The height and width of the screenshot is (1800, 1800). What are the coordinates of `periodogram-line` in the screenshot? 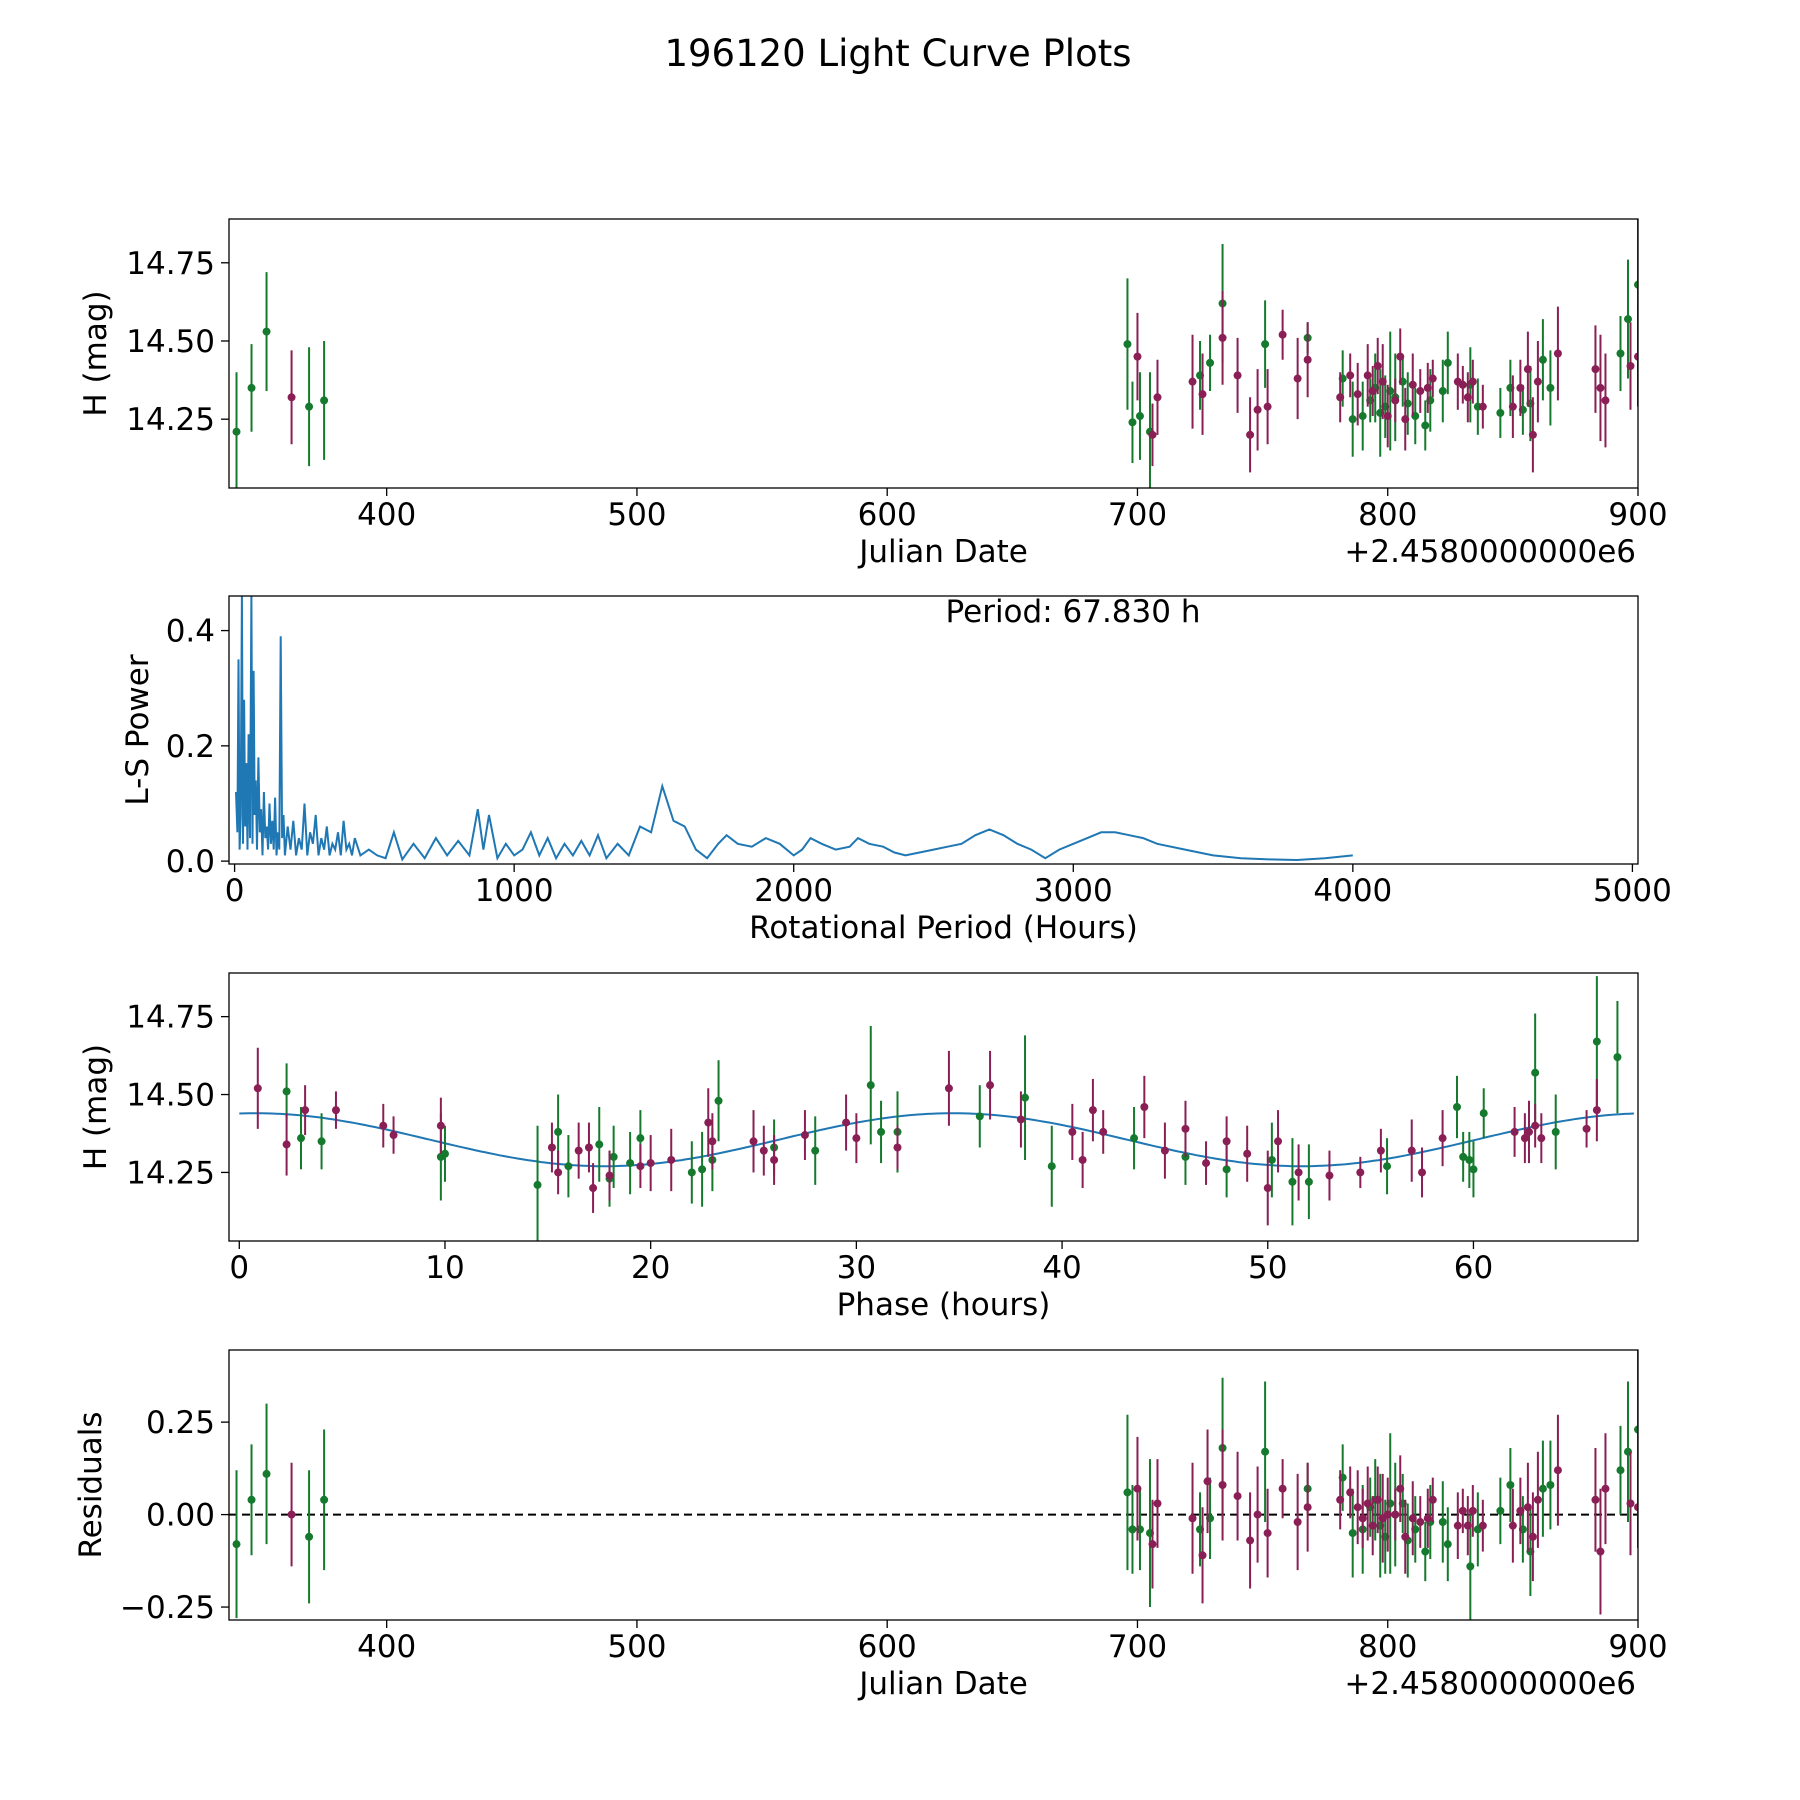 It's located at (794, 729).